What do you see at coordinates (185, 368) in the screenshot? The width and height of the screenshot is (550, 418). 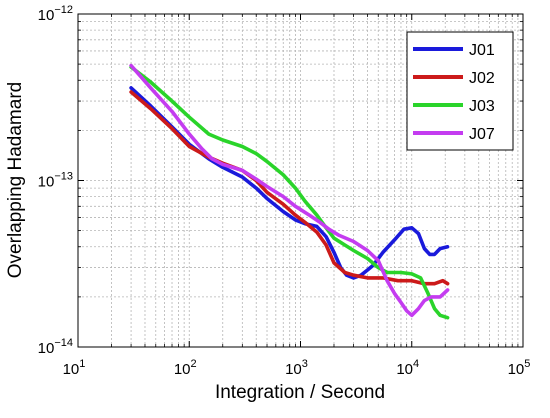 I see `x-tick-label: 10²` at bounding box center [185, 368].